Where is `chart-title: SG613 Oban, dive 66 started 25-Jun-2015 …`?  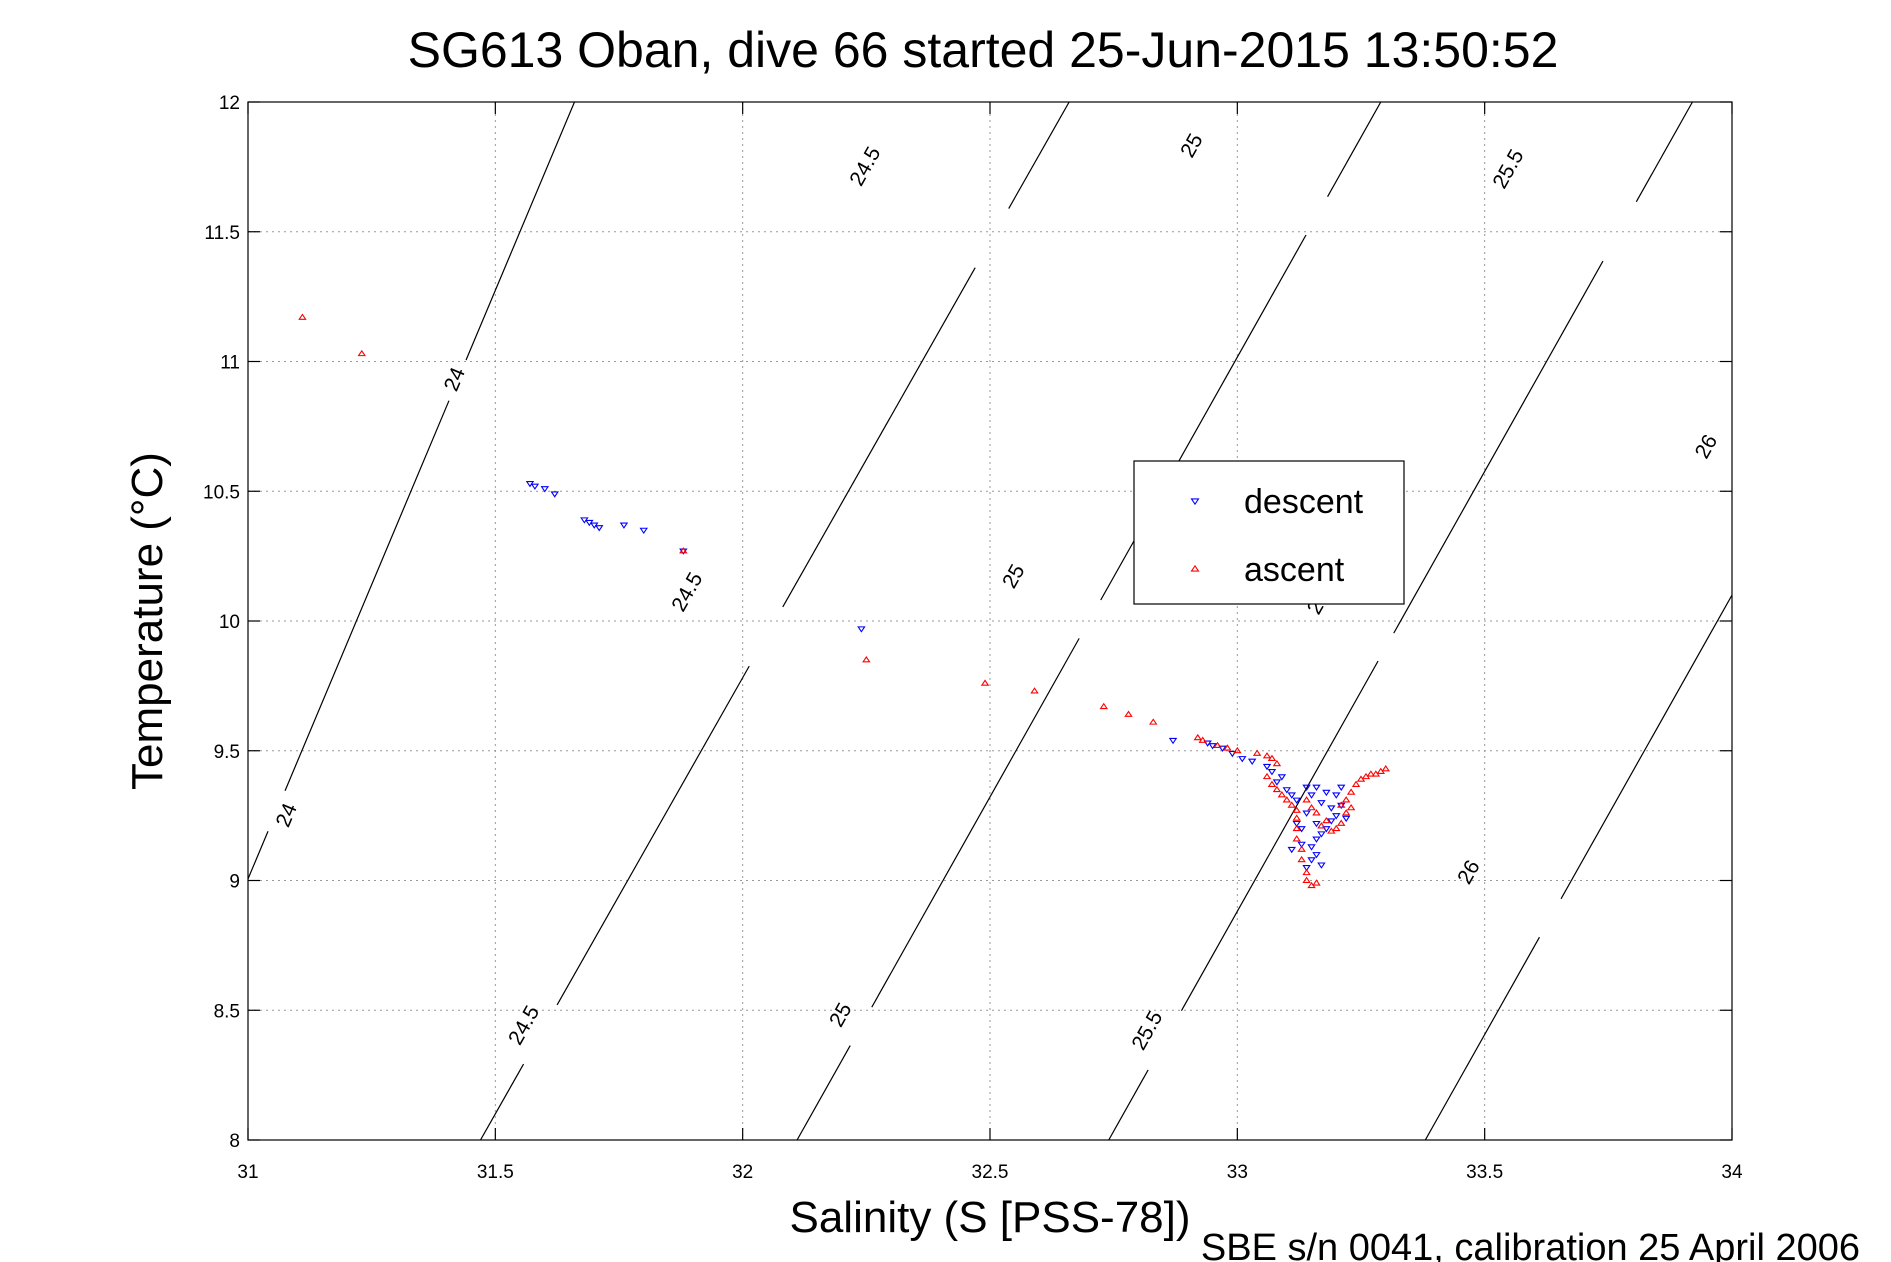
chart-title: SG613 Oban, dive 66 started 25-Jun-2015 … is located at coordinates (983, 50).